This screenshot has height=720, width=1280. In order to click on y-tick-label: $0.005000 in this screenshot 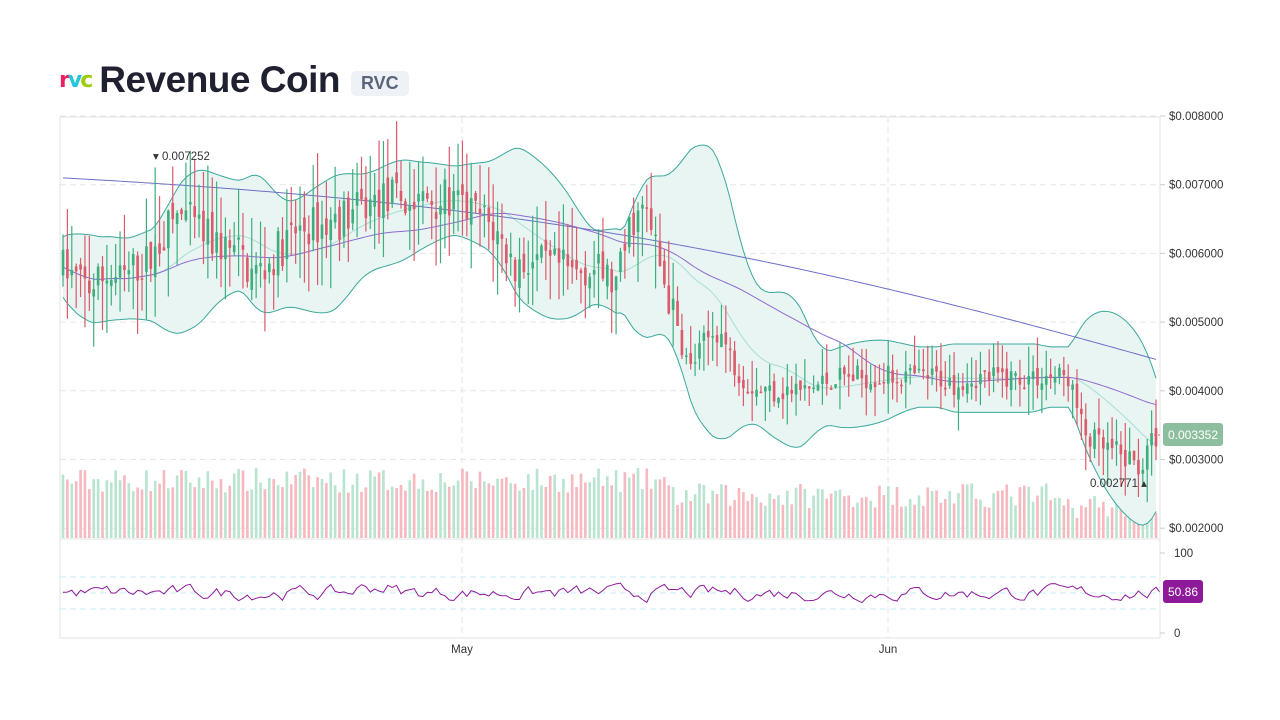, I will do `click(1196, 323)`.